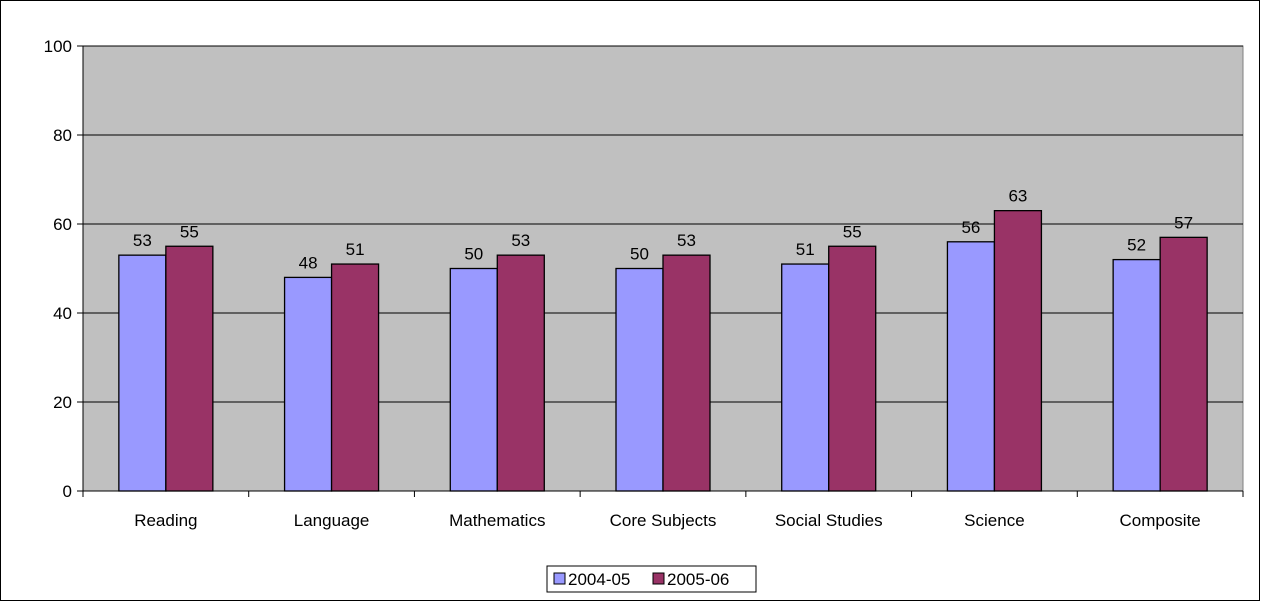 Image resolution: width=1261 pixels, height=601 pixels. Describe the element at coordinates (1017, 196) in the screenshot. I see `data-label-science-2005-06: 63` at that location.